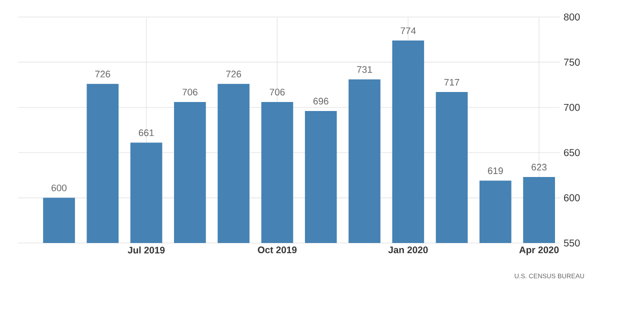  What do you see at coordinates (408, 250) in the screenshot?
I see `x-tick-label: Jan 2020` at bounding box center [408, 250].